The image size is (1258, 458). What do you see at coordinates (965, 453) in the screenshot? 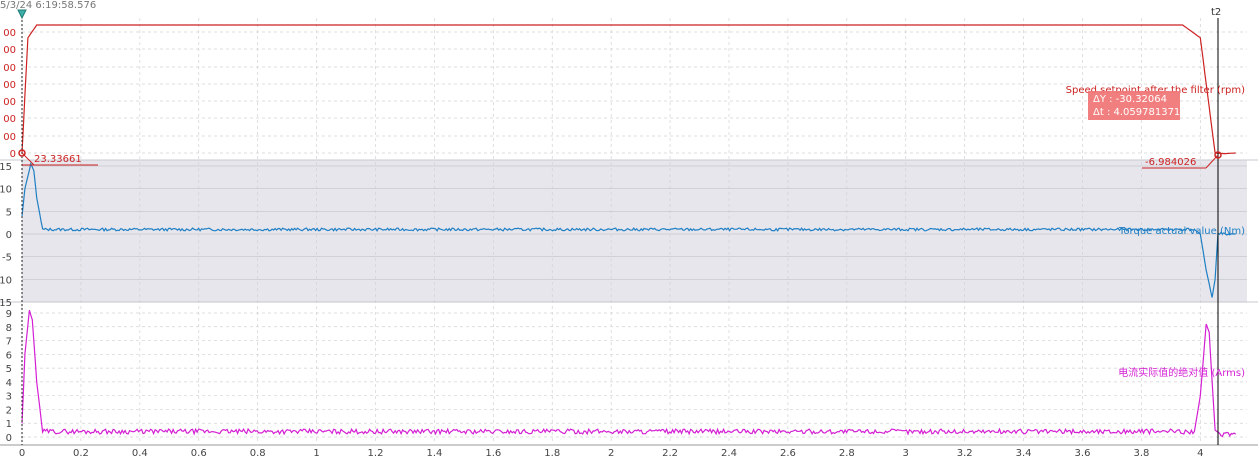
I see `x-tick-label: 3.2` at bounding box center [965, 453].